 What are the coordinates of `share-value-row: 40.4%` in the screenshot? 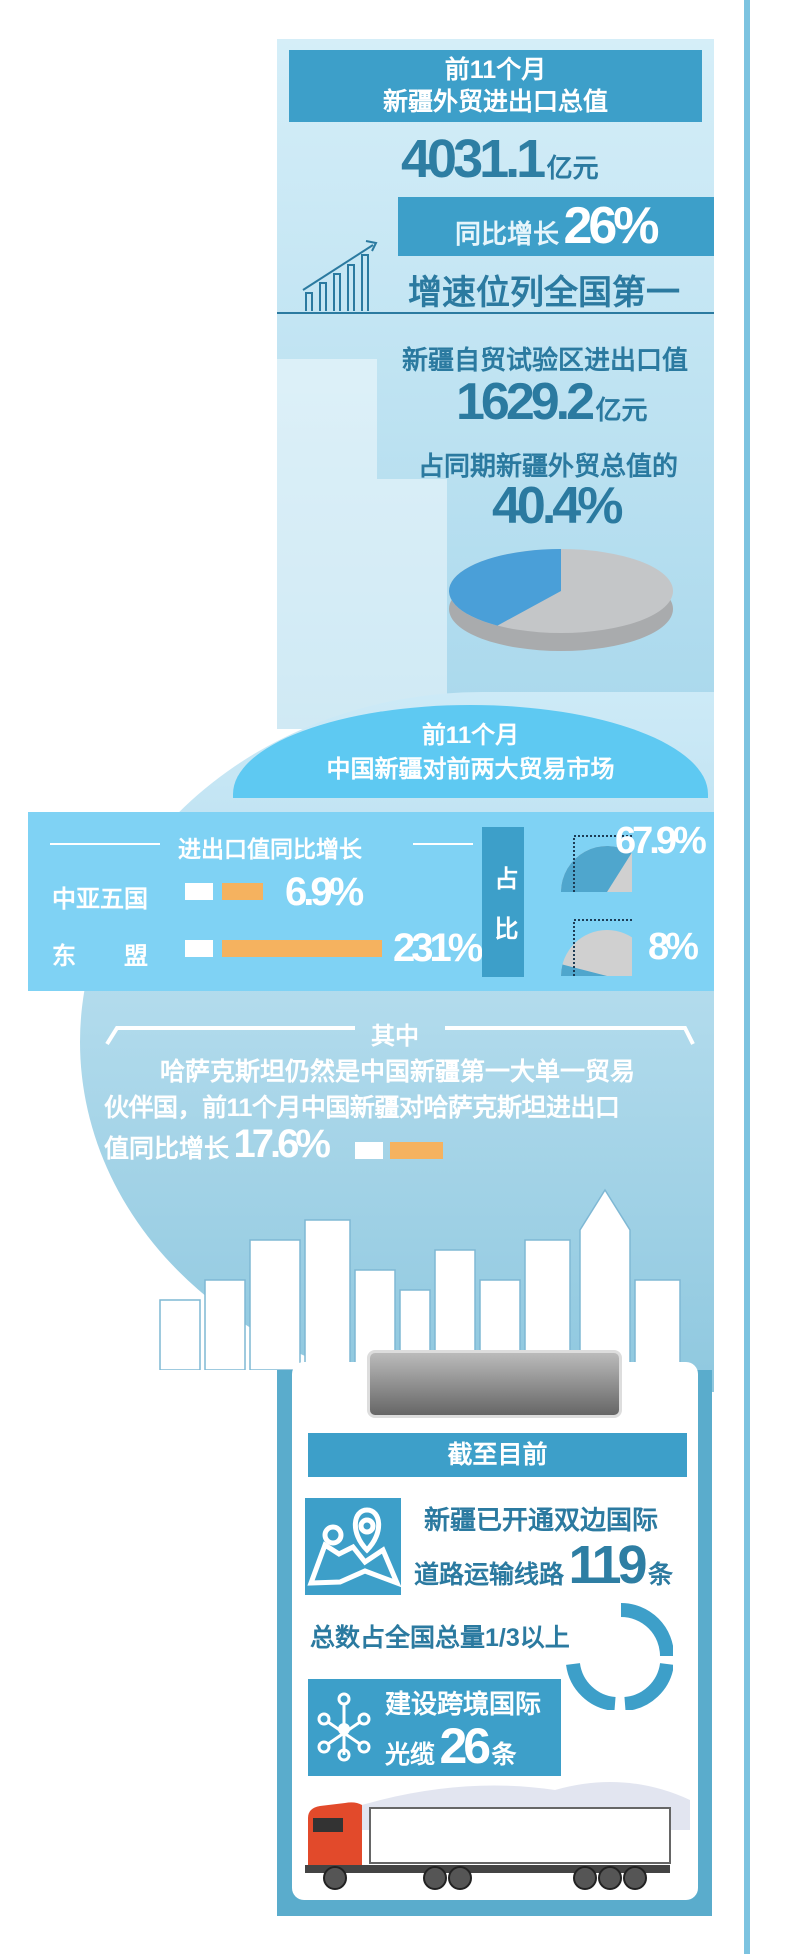 It's located at (557, 506).